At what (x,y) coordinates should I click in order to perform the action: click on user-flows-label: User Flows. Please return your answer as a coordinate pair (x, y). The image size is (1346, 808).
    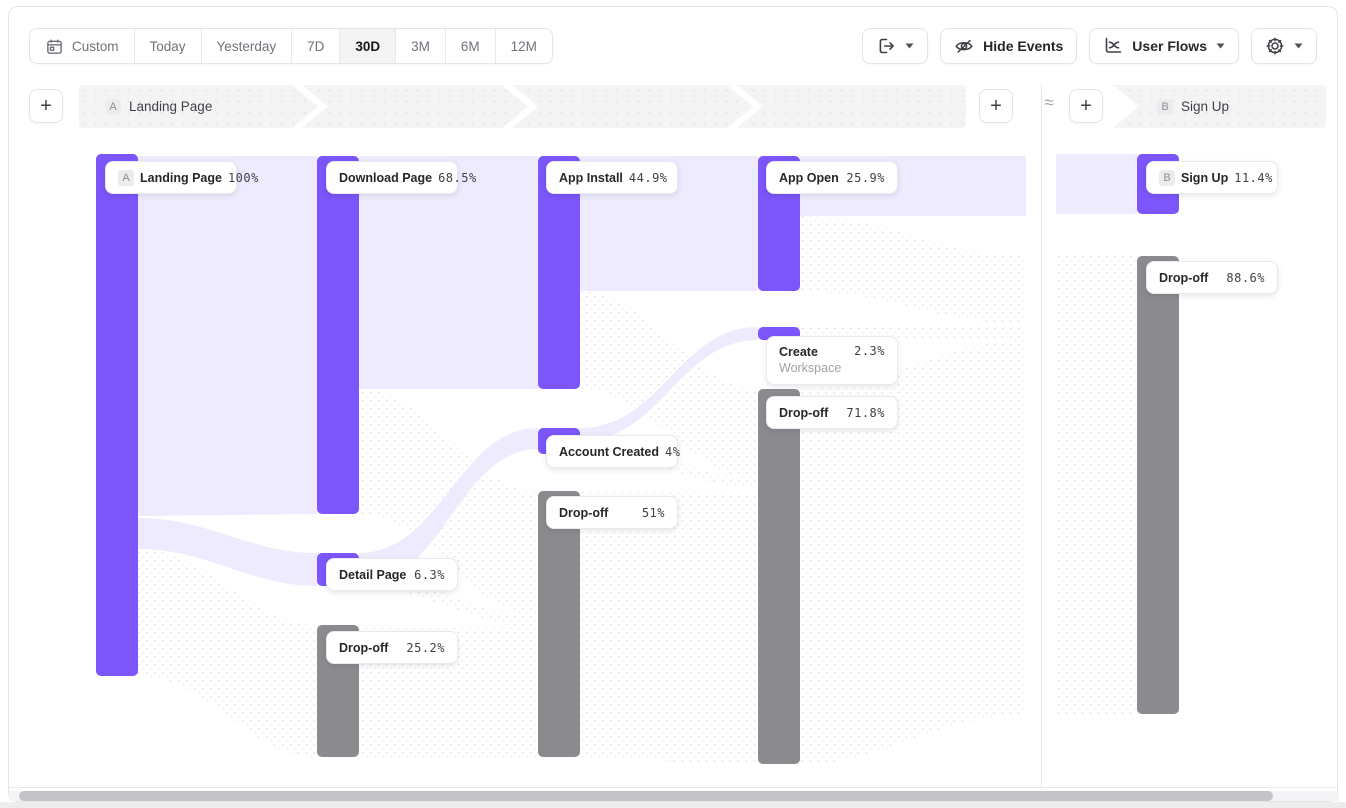
    Looking at the image, I should click on (1169, 46).